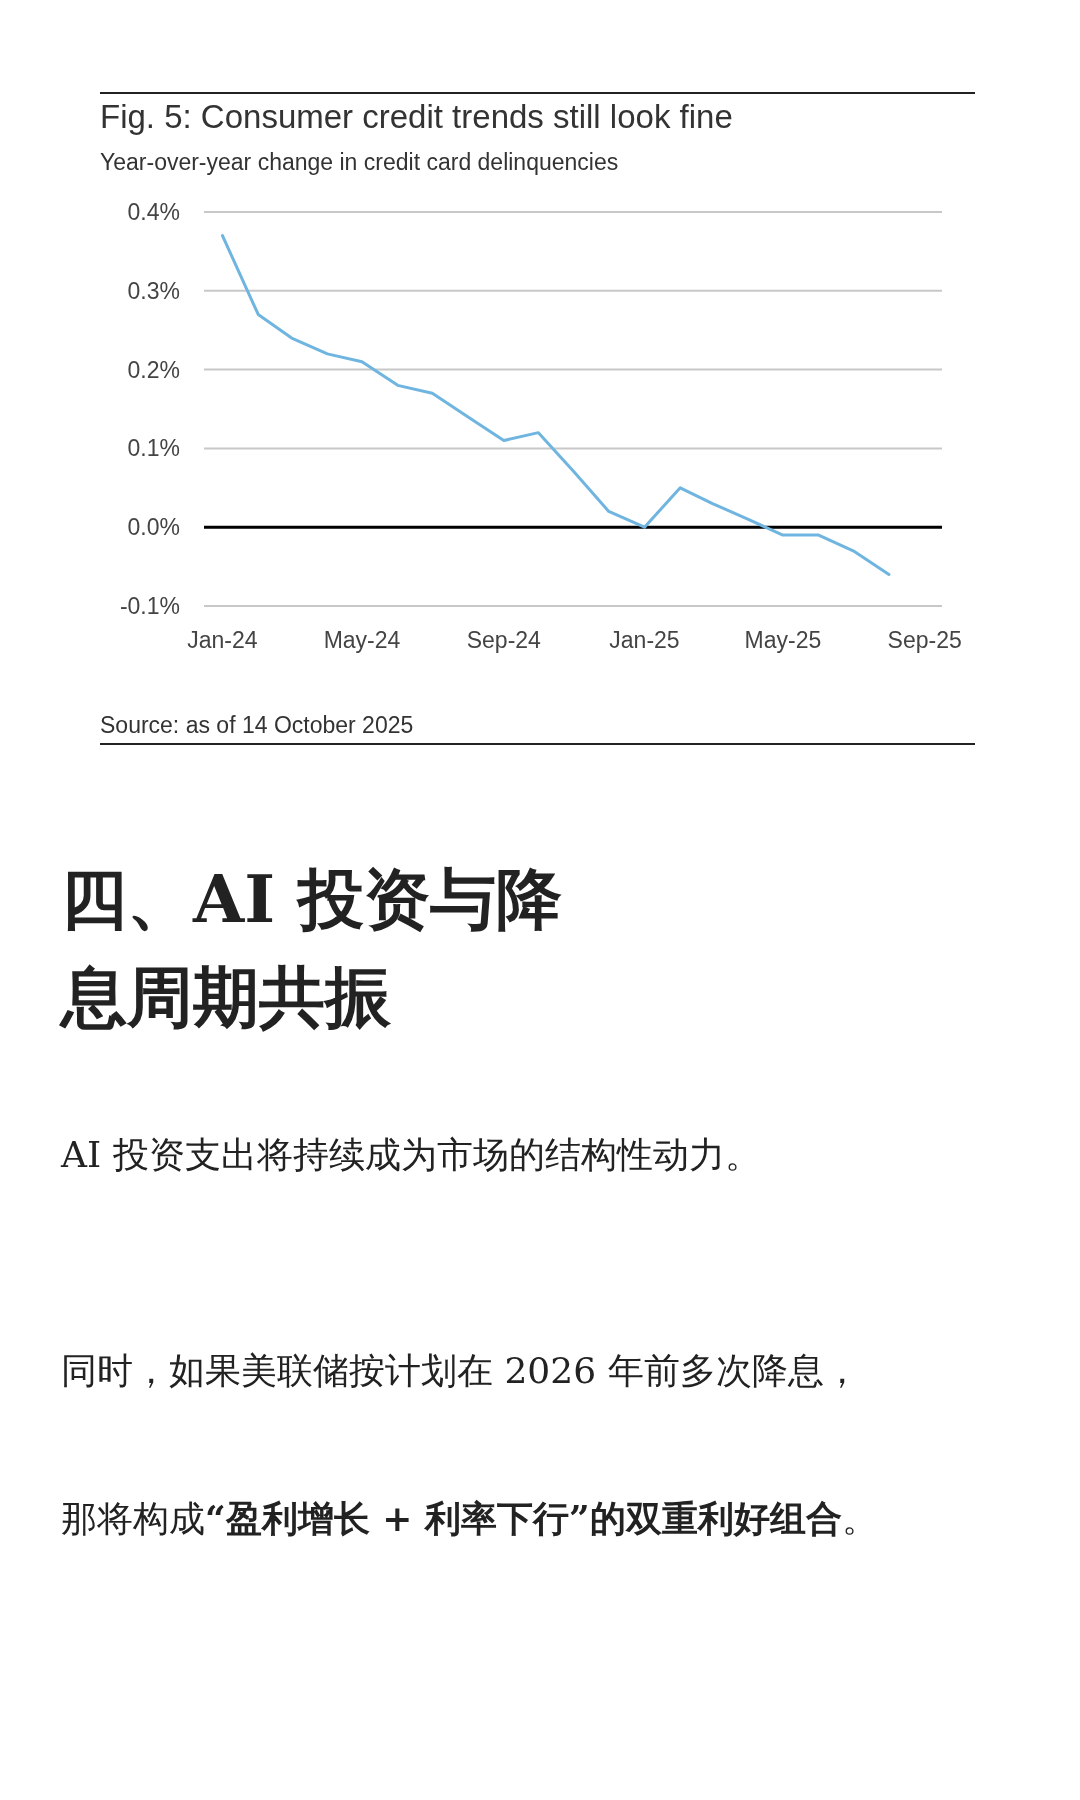 Image resolution: width=1080 pixels, height=1800 pixels. What do you see at coordinates (461, 1371) in the screenshot?
I see `text: 同时，如果美联储按计划在 2026 年前多次降息，` at bounding box center [461, 1371].